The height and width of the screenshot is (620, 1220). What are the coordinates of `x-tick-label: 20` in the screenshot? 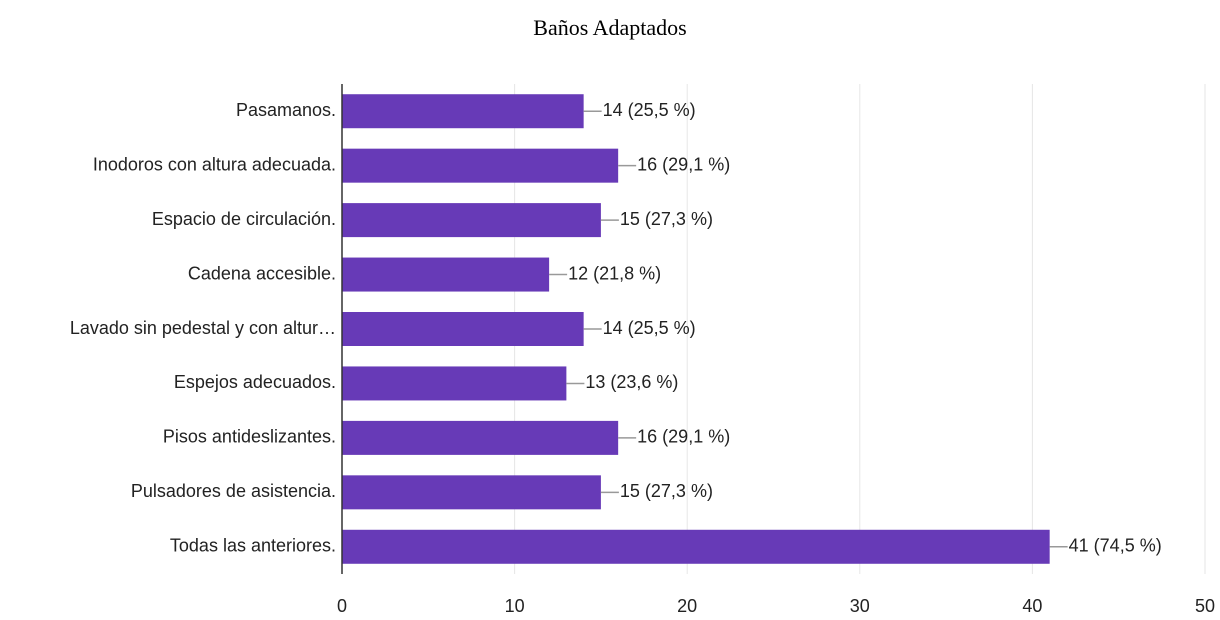 It's located at (687, 606).